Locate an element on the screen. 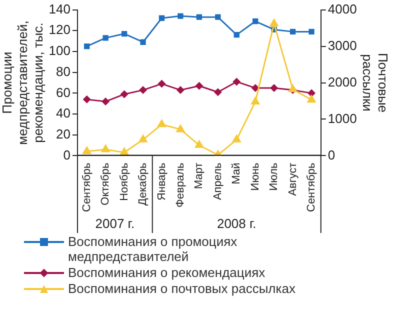 The height and width of the screenshot is (328, 400). y-tick-label: 0 is located at coordinates (66, 154).